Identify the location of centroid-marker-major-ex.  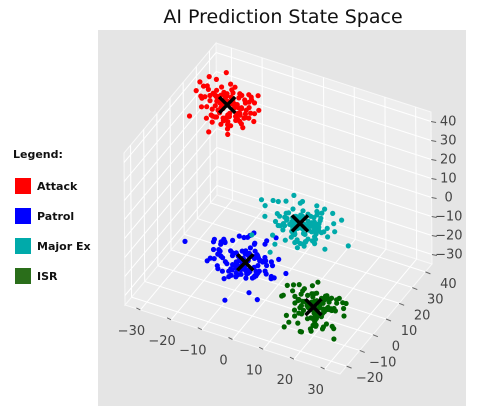
(300, 223).